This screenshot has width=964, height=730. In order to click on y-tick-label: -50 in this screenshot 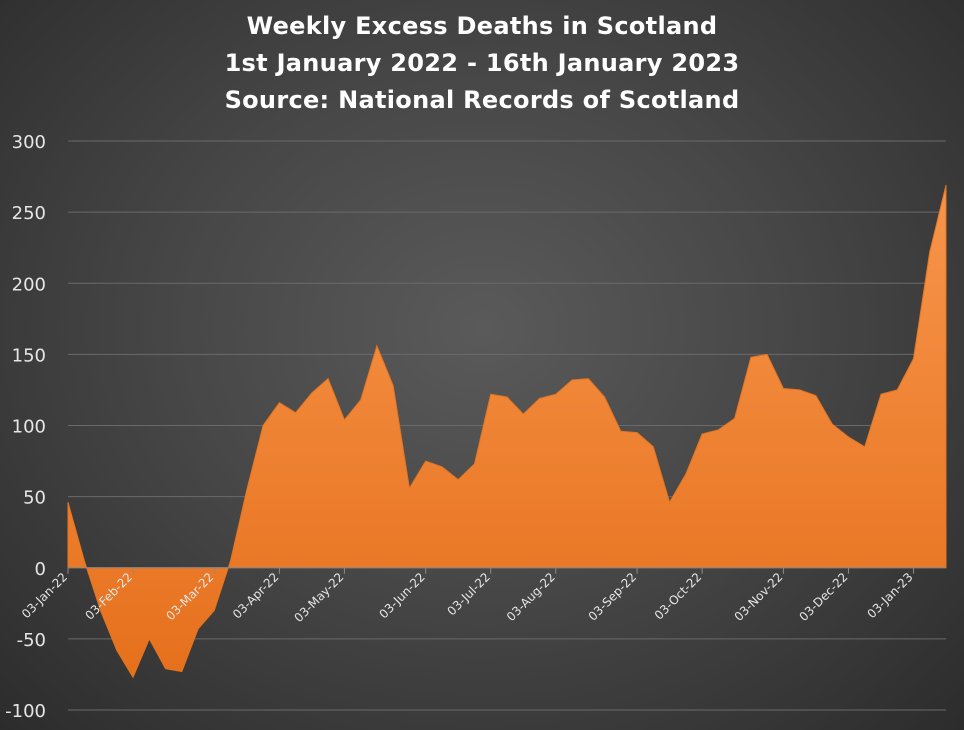, I will do `click(31, 640)`.